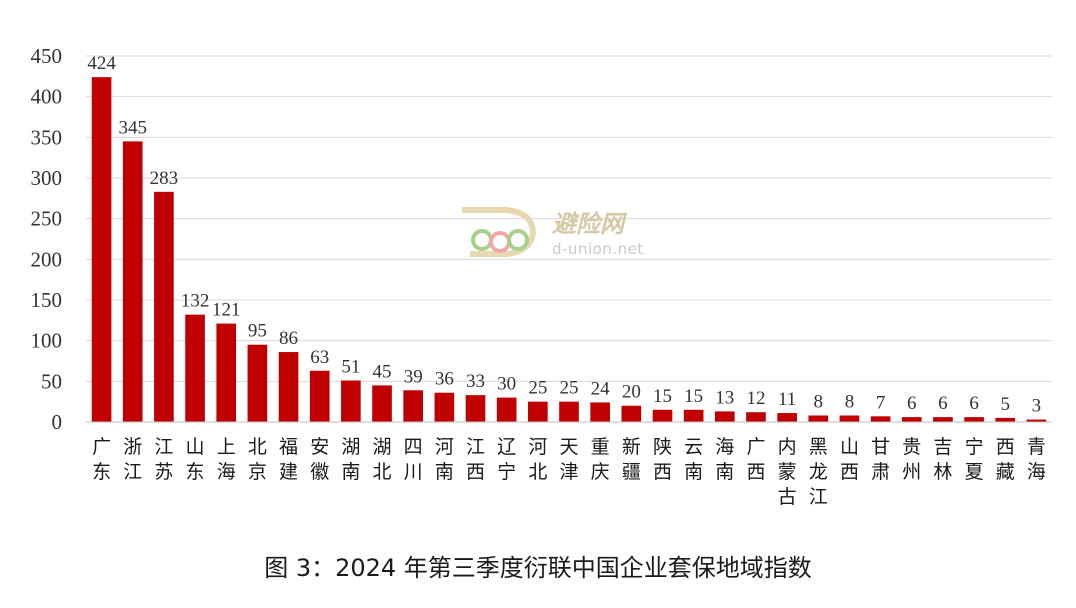 Image resolution: width=1076 pixels, height=608 pixels. I want to click on x-category-label: 贵州, so click(911, 459).